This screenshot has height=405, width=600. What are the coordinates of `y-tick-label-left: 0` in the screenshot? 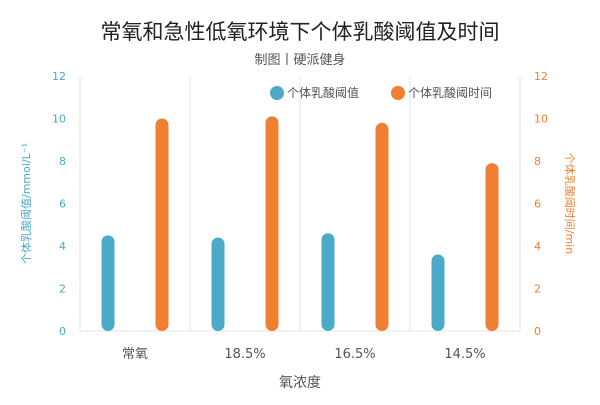 It's located at (62, 331).